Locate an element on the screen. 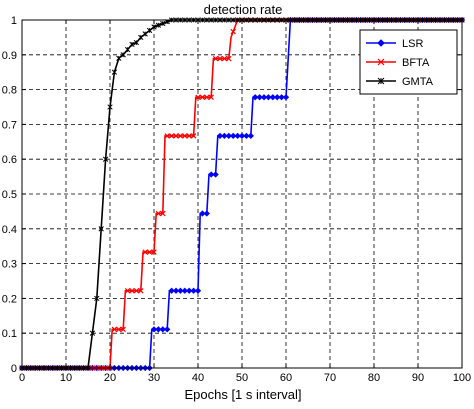  x-tick-label: 20 is located at coordinates (110, 378).